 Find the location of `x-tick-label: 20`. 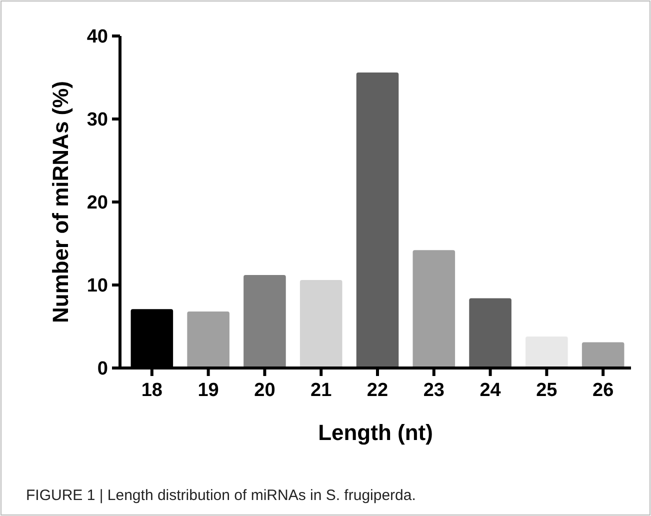

x-tick-label: 20 is located at coordinates (265, 390).